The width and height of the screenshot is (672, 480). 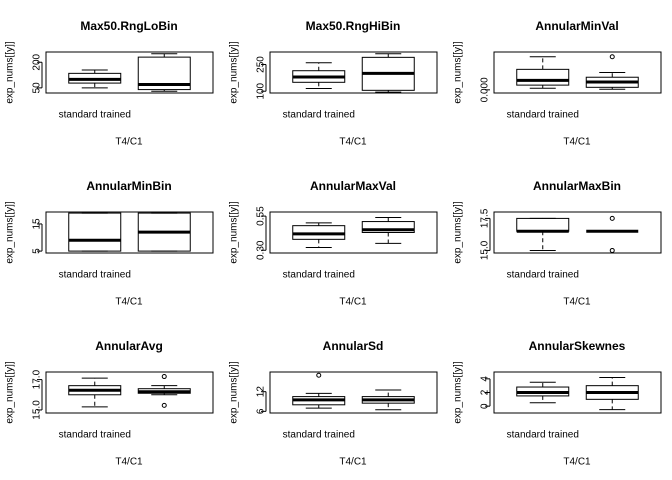 What do you see at coordinates (37, 61) in the screenshot?
I see `y-tick-label: 200` at bounding box center [37, 61].